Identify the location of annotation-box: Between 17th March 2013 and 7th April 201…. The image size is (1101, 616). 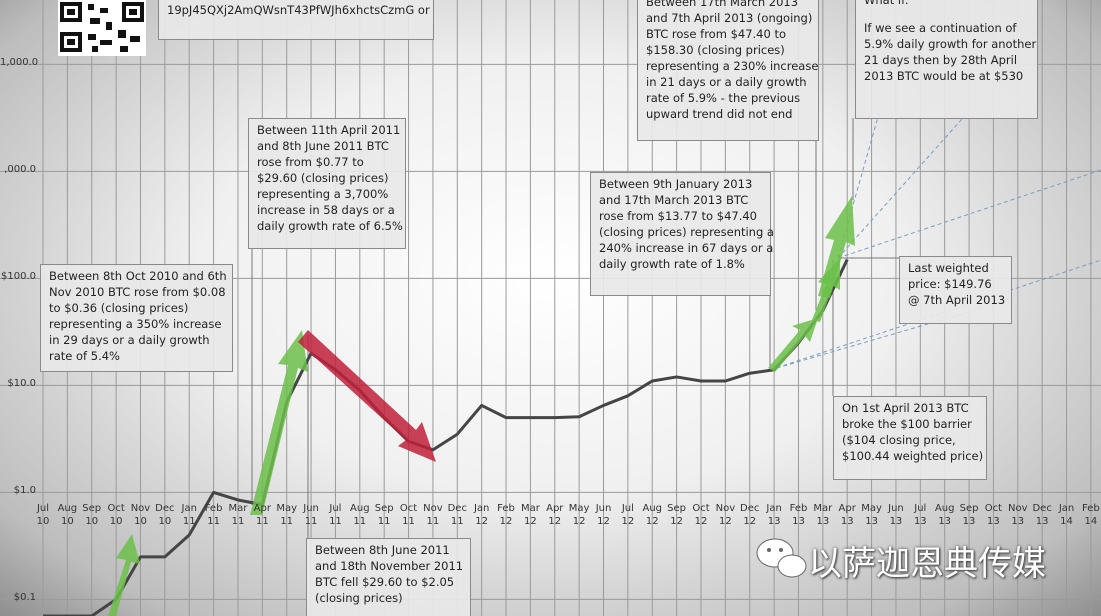
(728, 70).